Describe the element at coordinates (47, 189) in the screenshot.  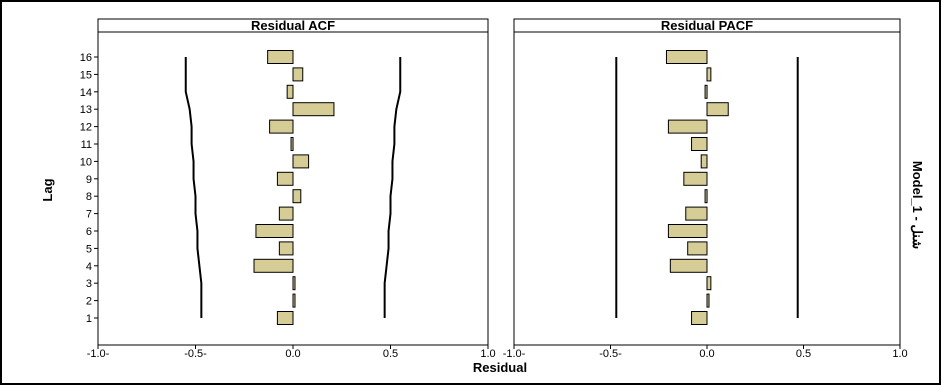
I see `y-axis-label: Lag` at that location.